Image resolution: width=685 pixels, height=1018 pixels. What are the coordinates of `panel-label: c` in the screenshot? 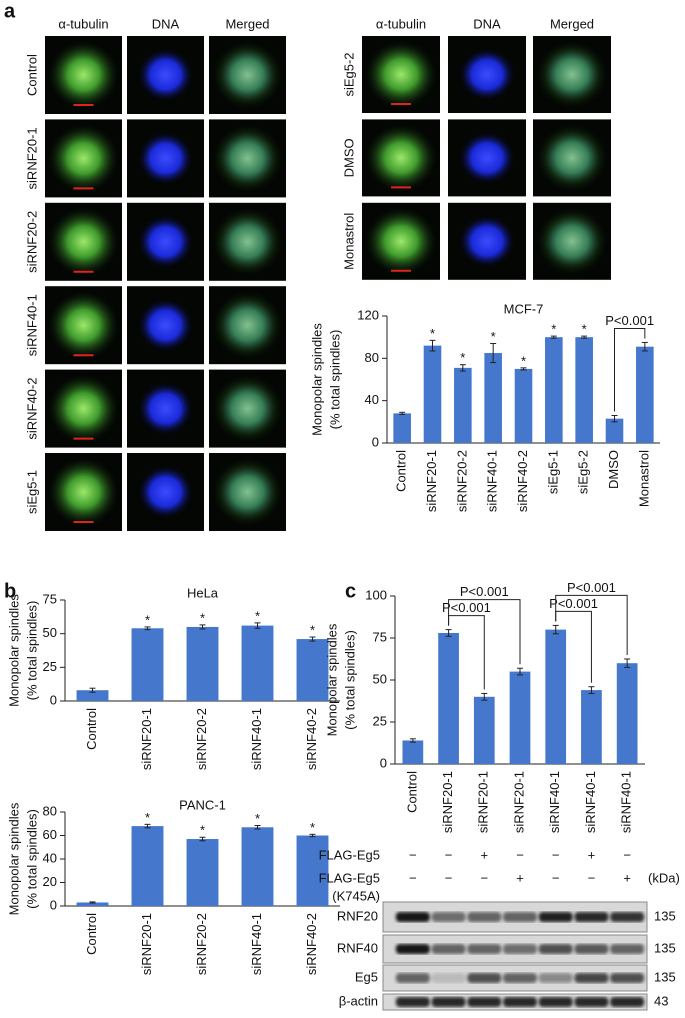 It's located at (350, 591).